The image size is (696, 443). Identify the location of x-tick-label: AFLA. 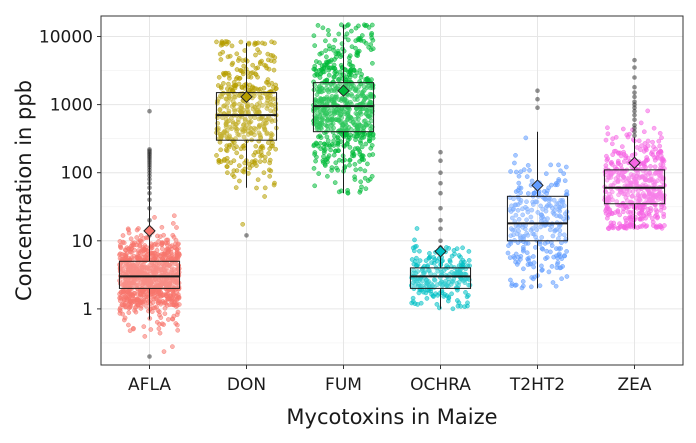
(149, 385).